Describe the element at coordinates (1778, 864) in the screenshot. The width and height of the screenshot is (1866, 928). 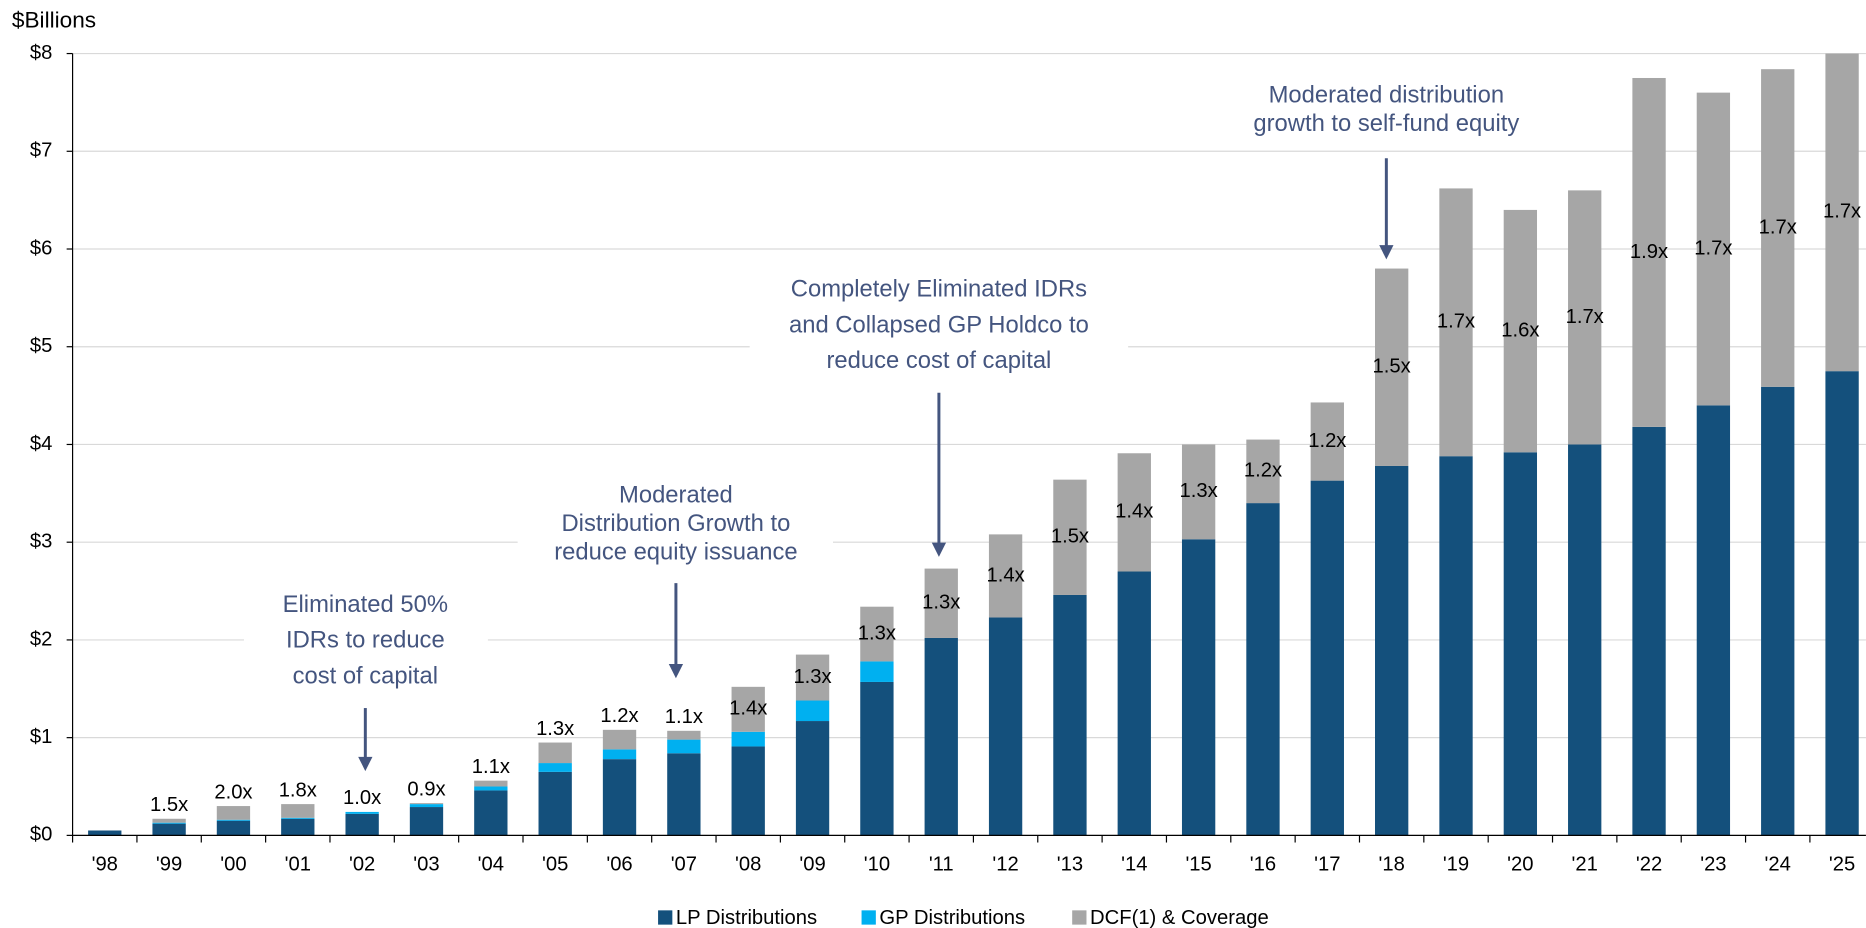
I see `x-tick-label: '24` at that location.